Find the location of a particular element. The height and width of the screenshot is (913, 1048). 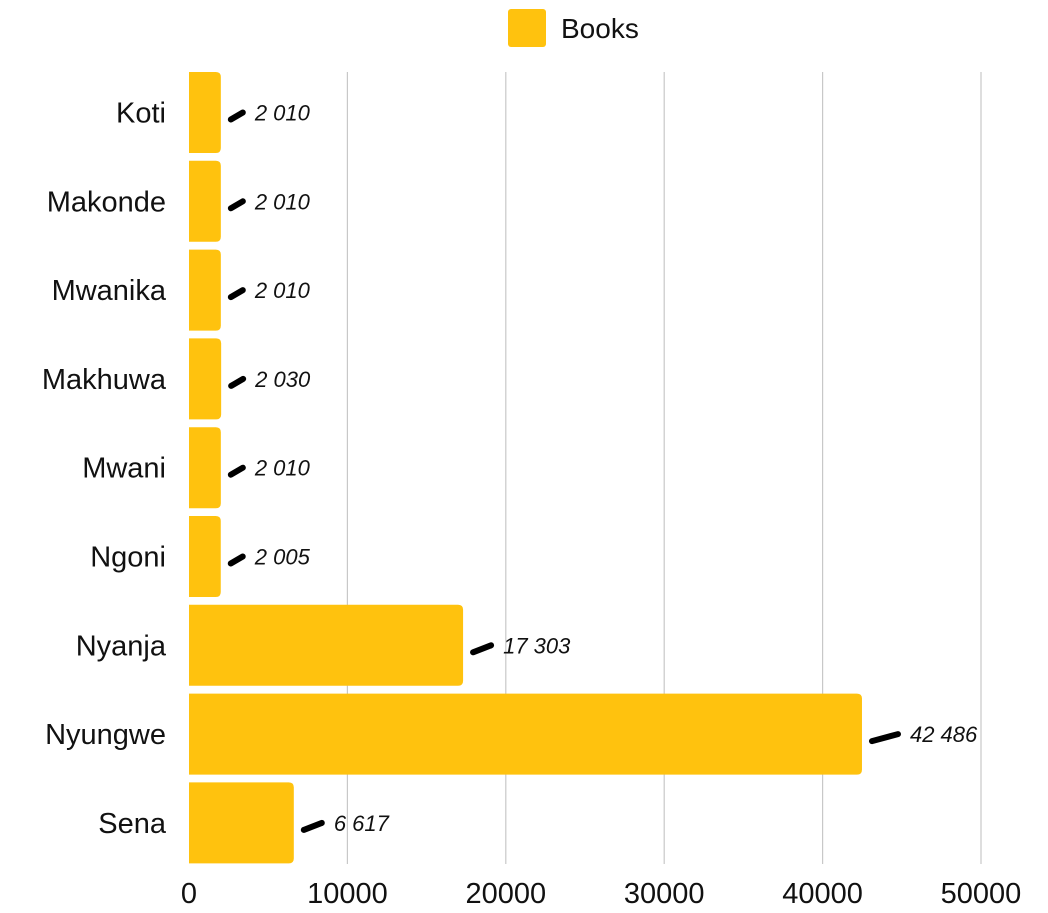

x-tick-label-0: 0 is located at coordinates (189, 894).